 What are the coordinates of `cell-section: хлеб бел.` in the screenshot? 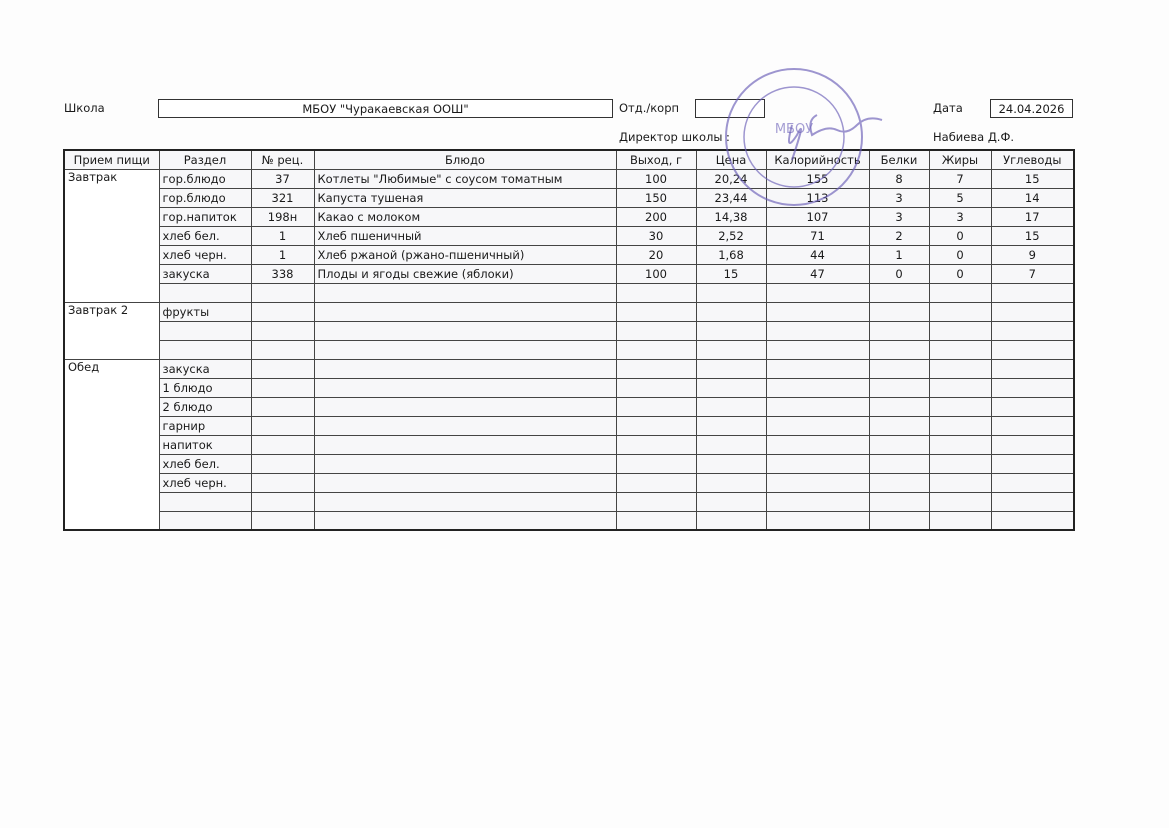 It's located at (205, 463).